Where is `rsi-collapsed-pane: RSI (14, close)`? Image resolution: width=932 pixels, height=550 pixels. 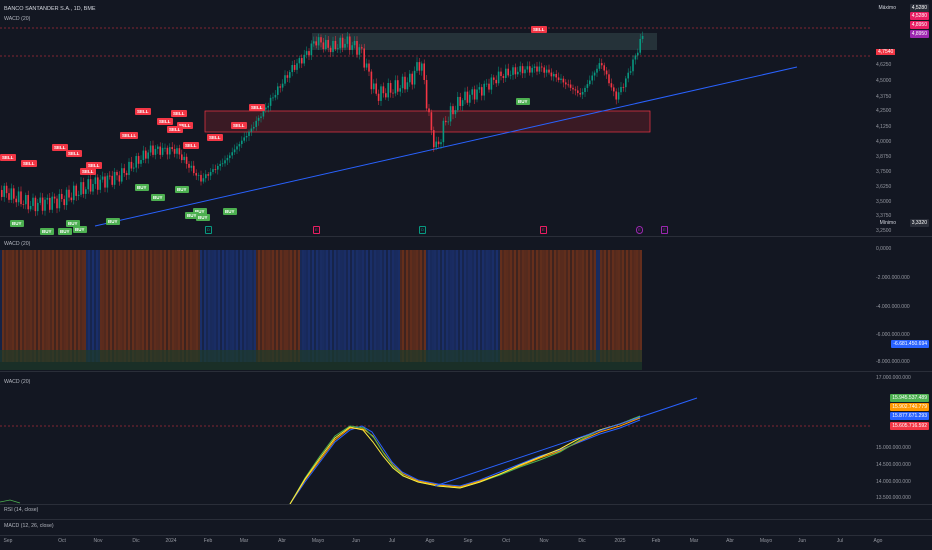 rsi-collapsed-pane: RSI (14, close) is located at coordinates (21, 510).